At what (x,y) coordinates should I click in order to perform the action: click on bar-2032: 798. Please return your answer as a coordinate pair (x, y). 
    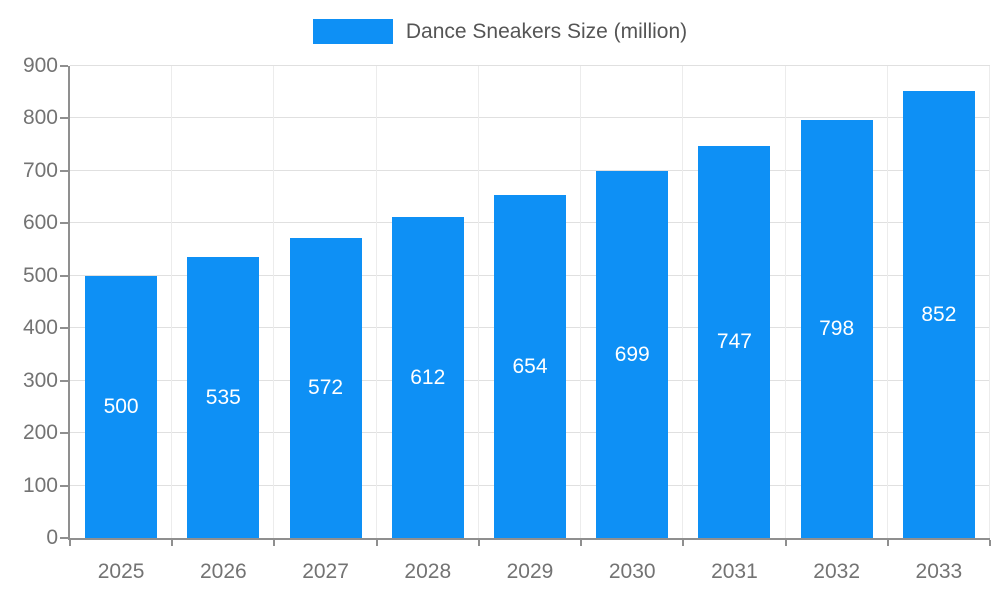
    Looking at the image, I should click on (836, 328).